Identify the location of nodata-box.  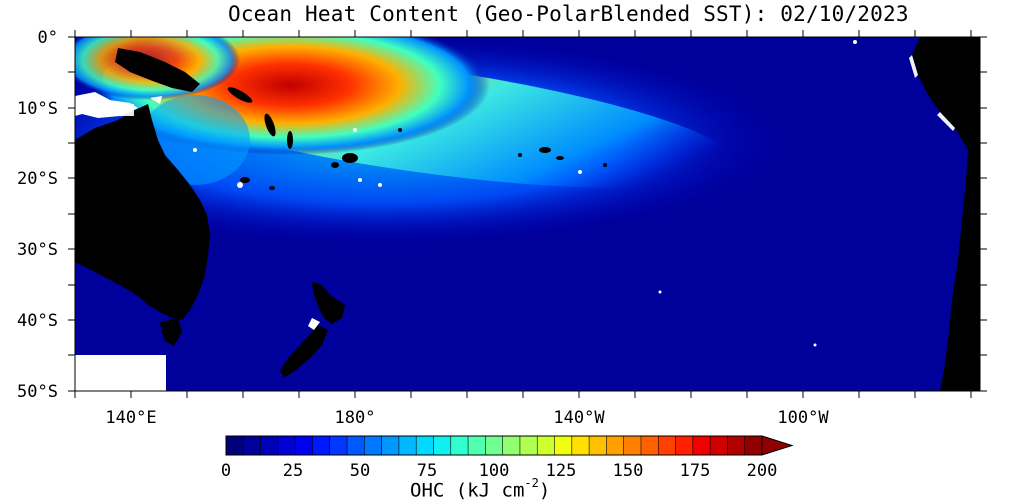
(120, 373).